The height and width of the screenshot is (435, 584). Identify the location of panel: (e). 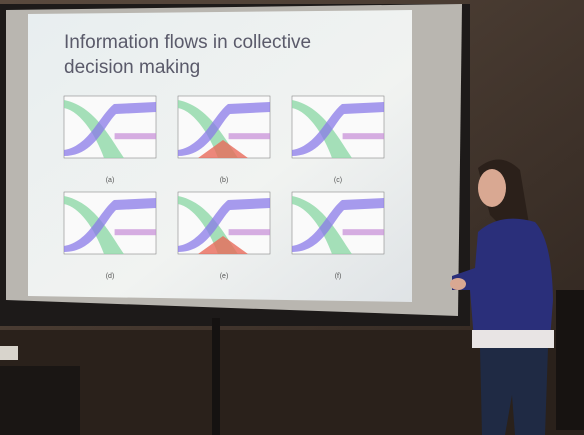
(224, 235).